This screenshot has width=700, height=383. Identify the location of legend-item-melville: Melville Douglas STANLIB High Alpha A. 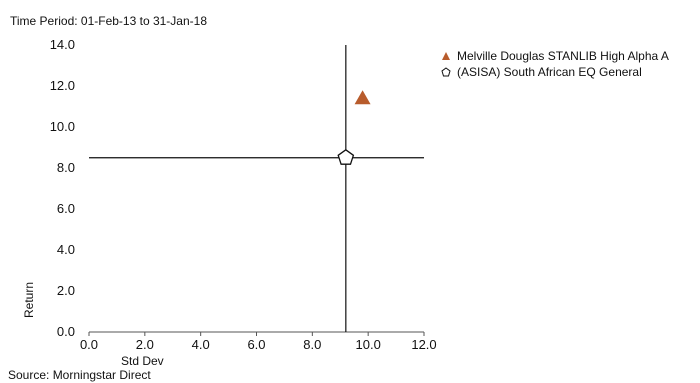
(555, 56).